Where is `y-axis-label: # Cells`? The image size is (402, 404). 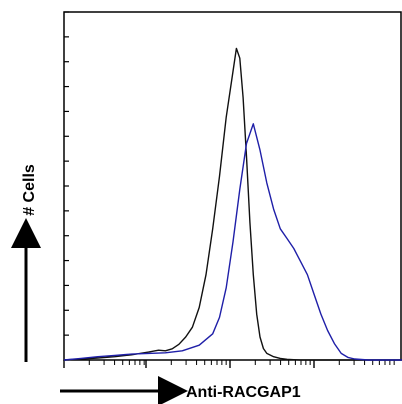 y-axis-label: # Cells is located at coordinates (29, 190).